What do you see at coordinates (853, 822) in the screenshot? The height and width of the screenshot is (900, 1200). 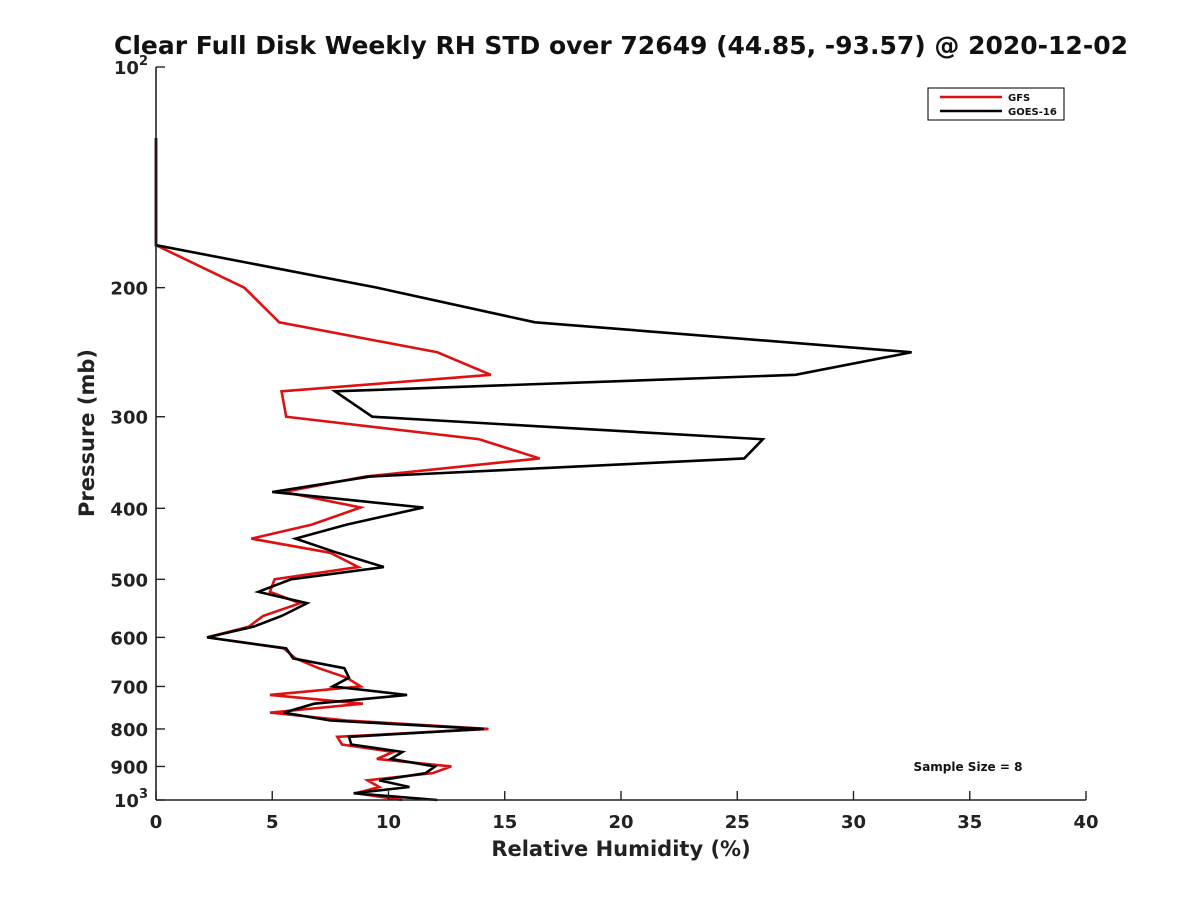 I see `x-tick-label: 30` at bounding box center [853, 822].